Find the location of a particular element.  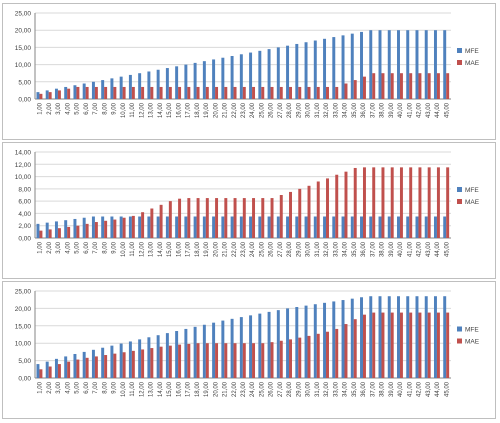

x-tick-label: 13,00 is located at coordinates (152, 389).